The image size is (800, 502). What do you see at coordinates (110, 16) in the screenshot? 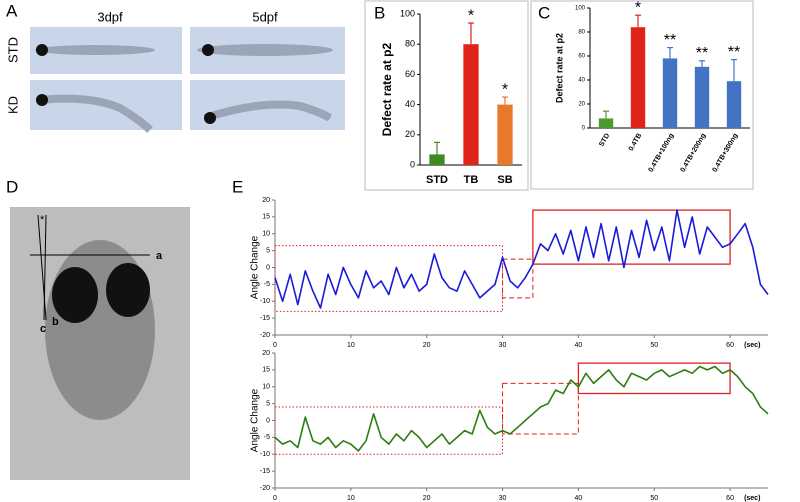
I see `column-label: 3dpf` at bounding box center [110, 16].